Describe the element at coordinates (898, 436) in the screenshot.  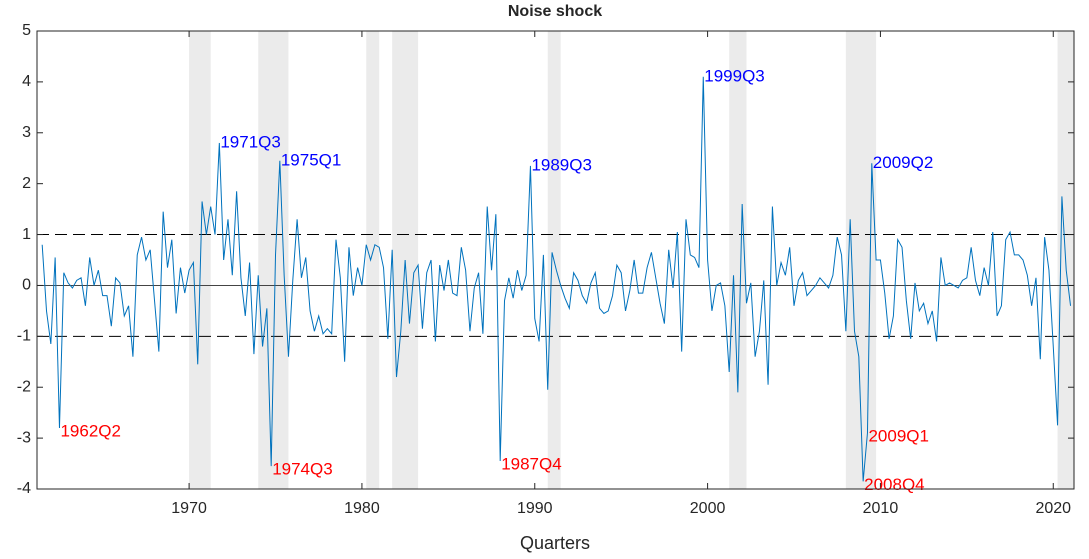
I see `annotation: 2009Q1` at that location.